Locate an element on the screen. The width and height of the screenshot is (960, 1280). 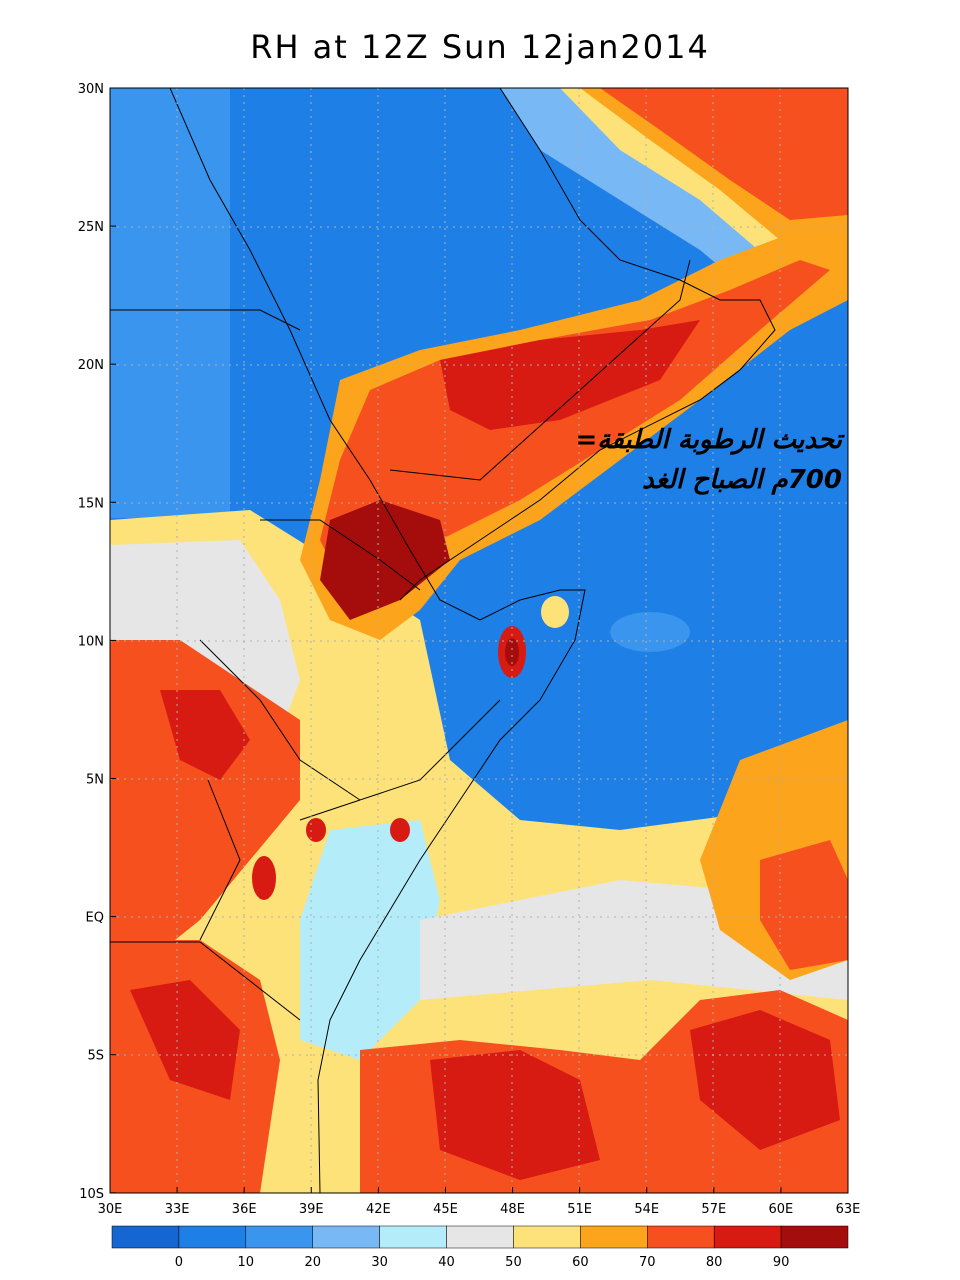
lat-tick-label: 10S is located at coordinates (91, 1194).